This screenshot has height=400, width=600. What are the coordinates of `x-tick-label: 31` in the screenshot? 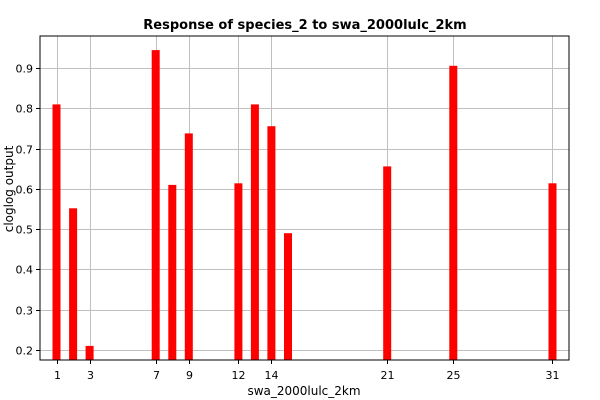 It's located at (553, 375).